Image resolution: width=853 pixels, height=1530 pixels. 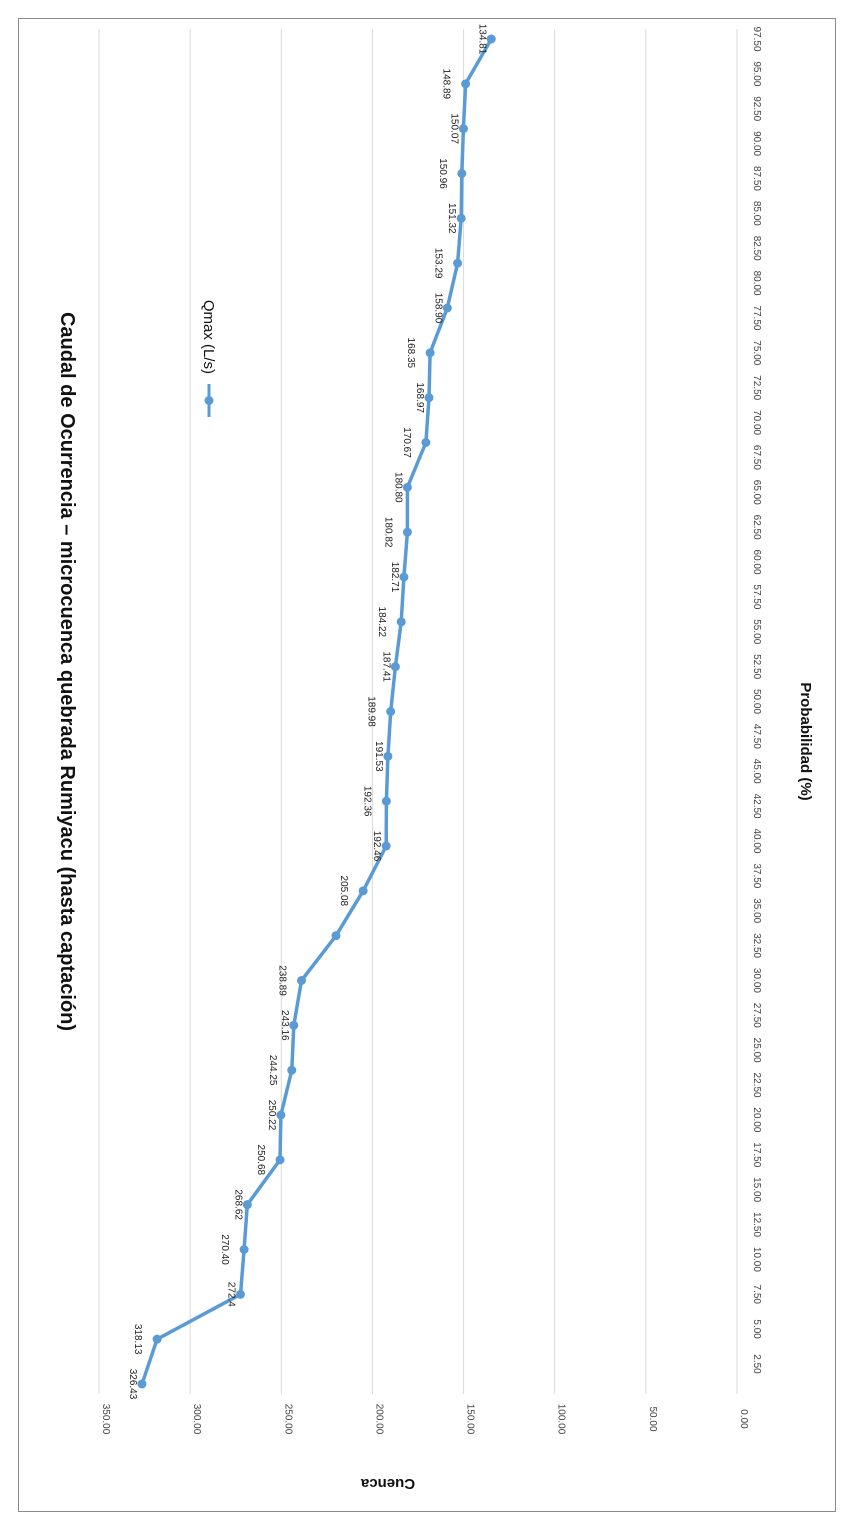 I want to click on x-tick-label: 45.00, so click(x=756, y=771).